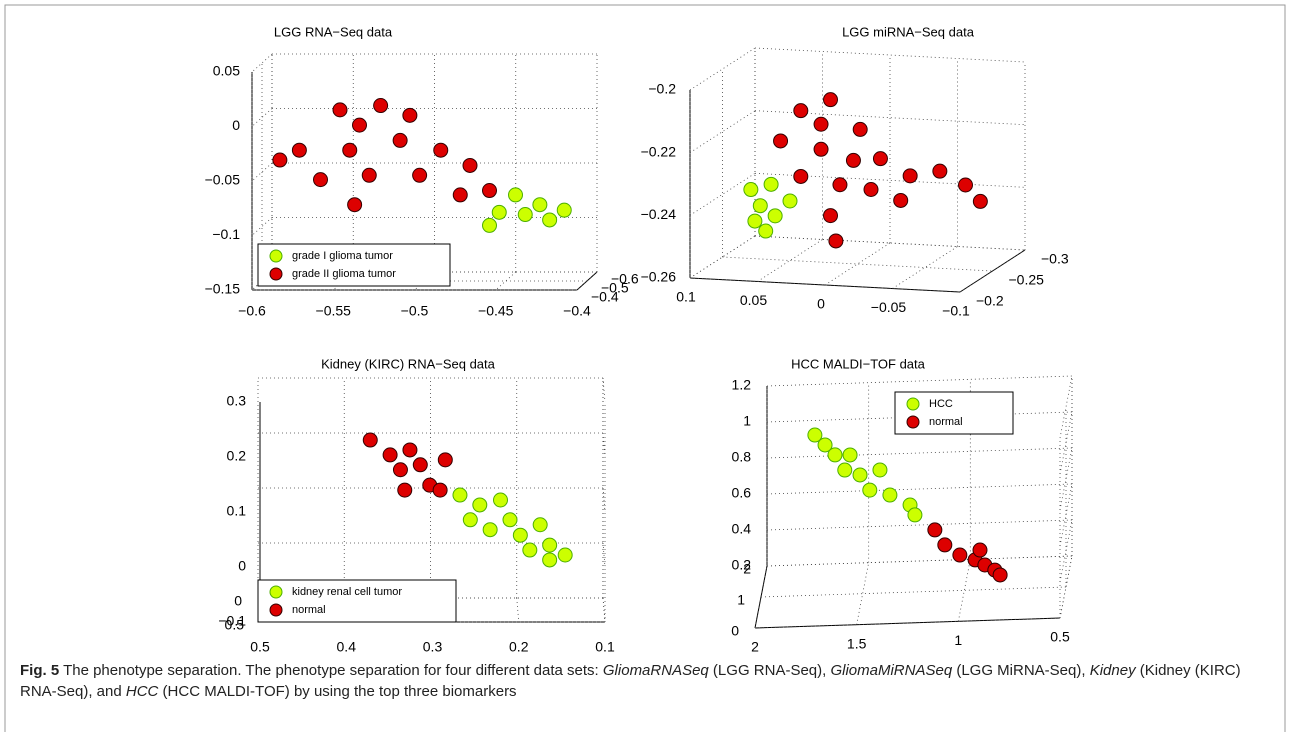 This screenshot has width=1291, height=732. What do you see at coordinates (659, 277) in the screenshot?
I see `z-tick-label: −0.26` at bounding box center [659, 277].